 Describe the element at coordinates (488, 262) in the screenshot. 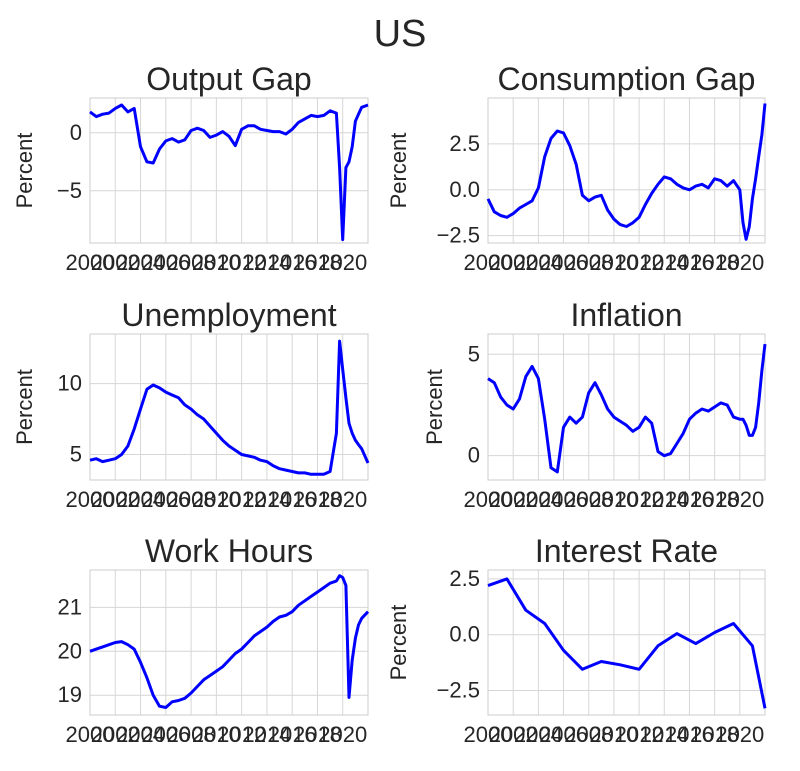

I see `consumption-gap-x-tick-label: 2000` at that location.